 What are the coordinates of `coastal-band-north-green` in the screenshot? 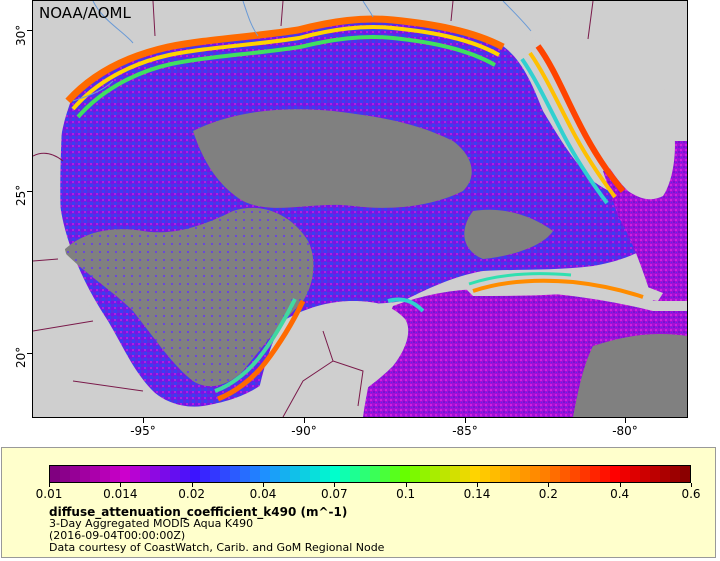 It's located at (286, 77).